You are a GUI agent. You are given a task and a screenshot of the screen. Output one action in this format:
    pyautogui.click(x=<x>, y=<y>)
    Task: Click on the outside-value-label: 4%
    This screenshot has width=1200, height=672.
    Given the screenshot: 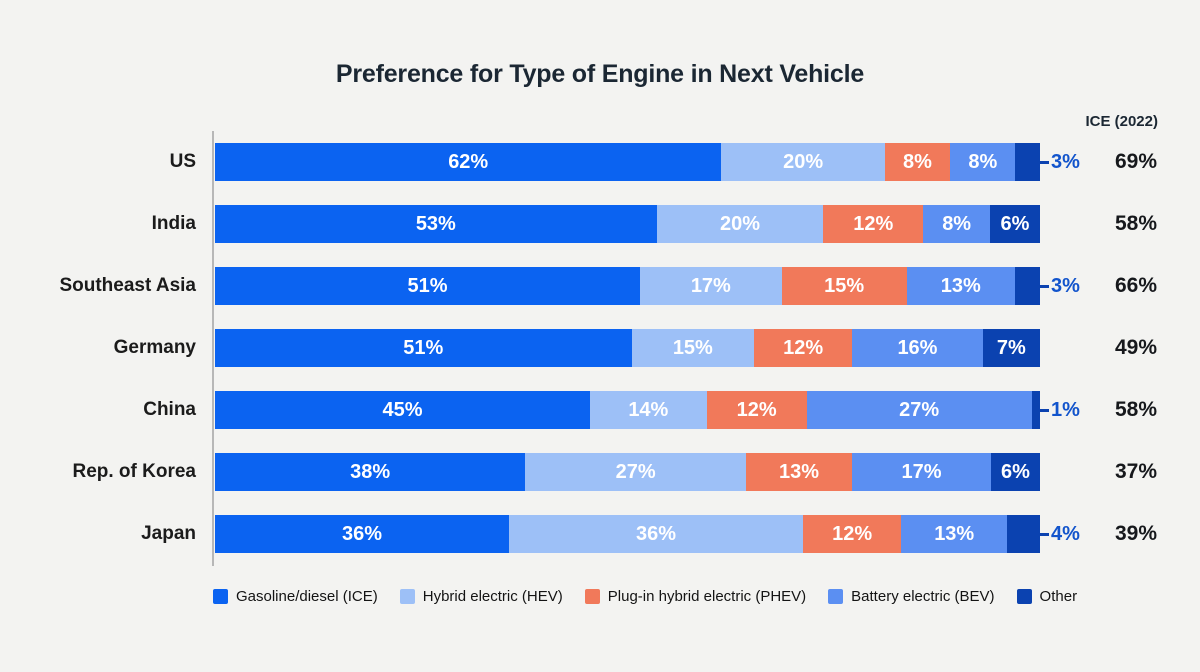 What is the action you would take?
    pyautogui.click(x=1065, y=533)
    